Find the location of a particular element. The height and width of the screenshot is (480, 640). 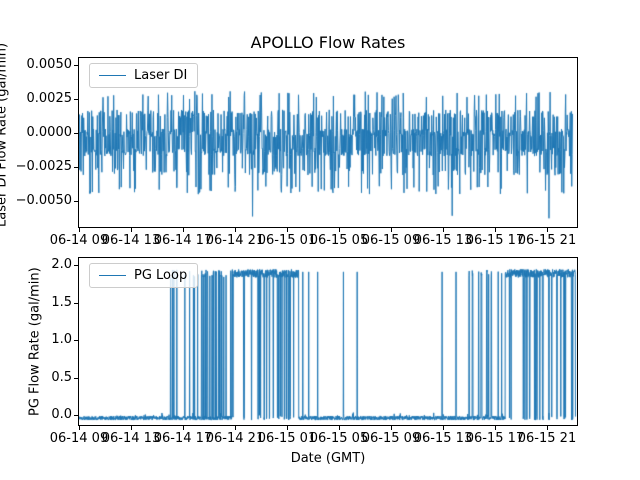

legend-laser-di: Laser DI is located at coordinates (144, 75).